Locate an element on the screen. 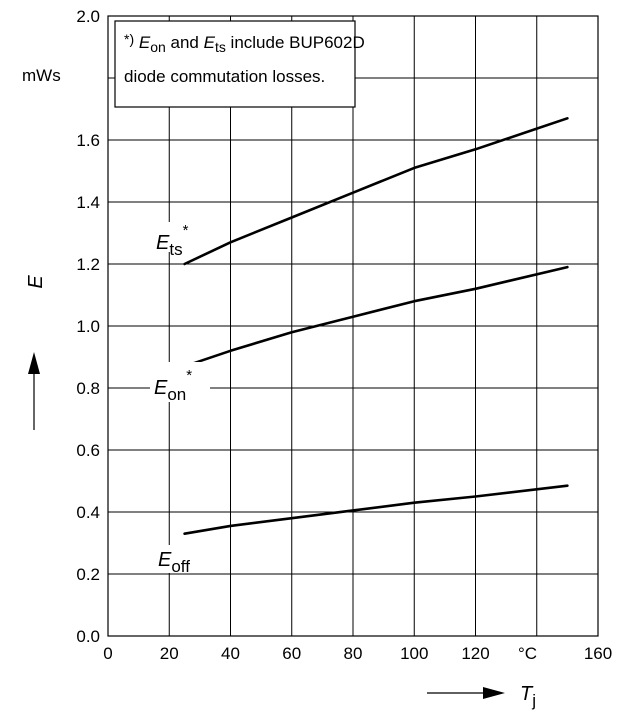 The image size is (619, 711). y-tick-label: 1.6 is located at coordinates (88, 140).